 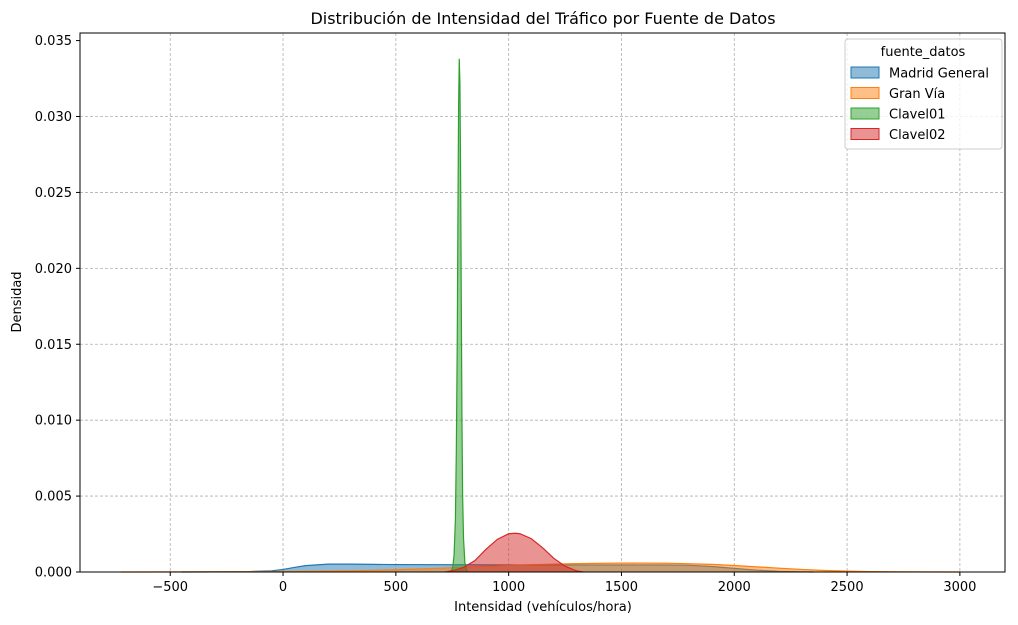 What do you see at coordinates (395, 587) in the screenshot?
I see `x-tick-label: 500` at bounding box center [395, 587].